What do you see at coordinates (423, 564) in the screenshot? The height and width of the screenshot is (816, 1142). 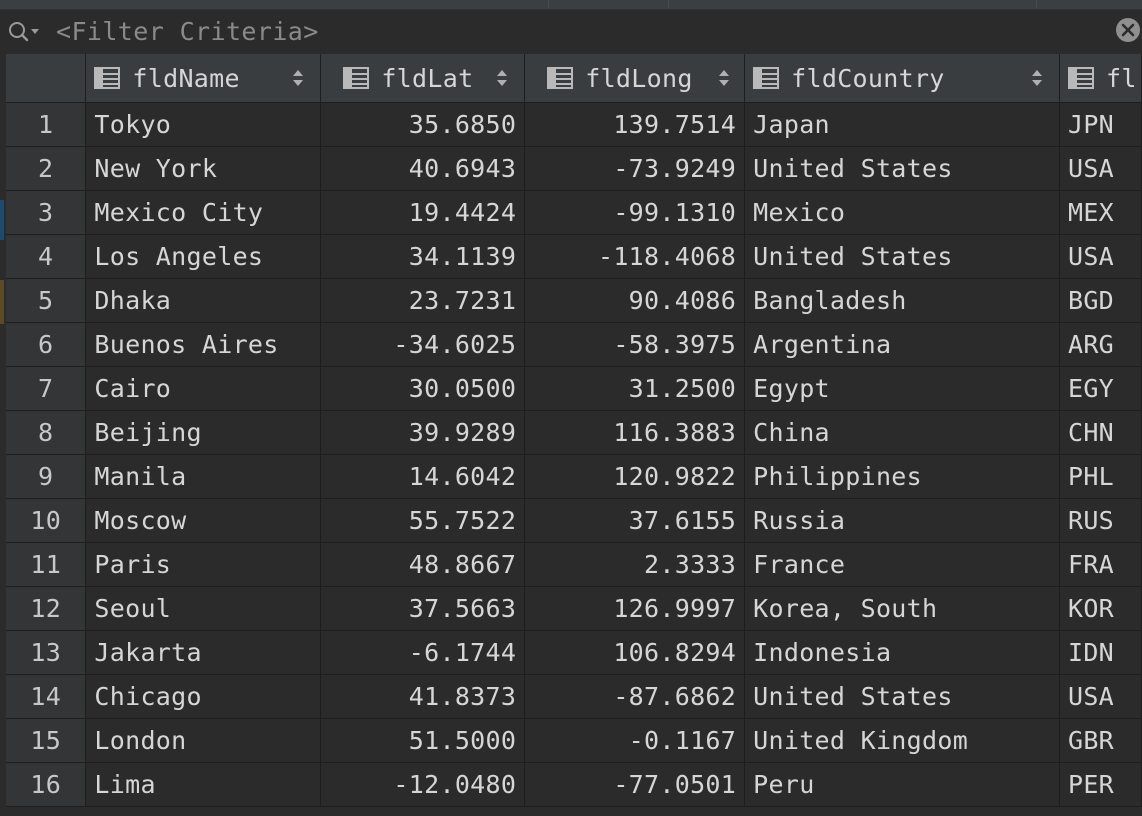 I see `cell-fldlat: 48.8667` at bounding box center [423, 564].